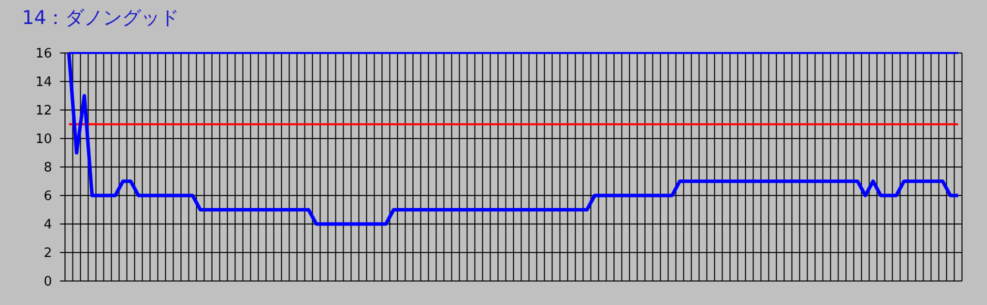 The image size is (987, 305). I want to click on y-tick-label: 16, so click(43, 54).